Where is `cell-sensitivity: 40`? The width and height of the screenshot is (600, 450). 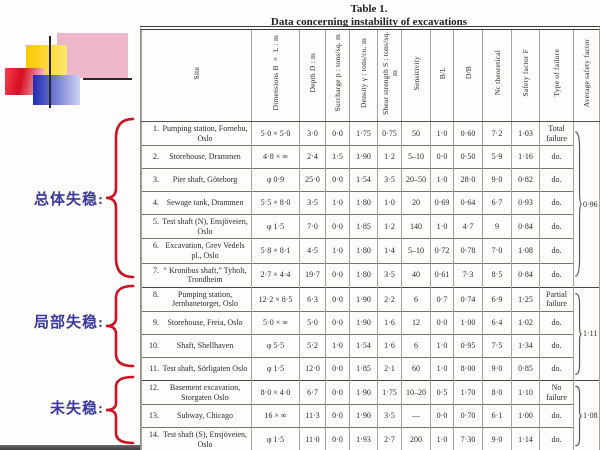
cell-sensitivity: 40 is located at coordinates (416, 275).